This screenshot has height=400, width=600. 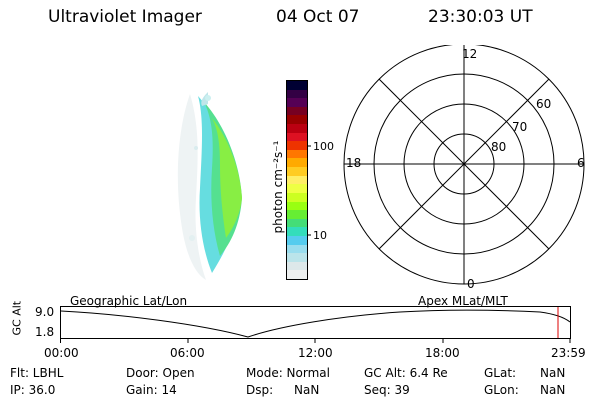 What do you see at coordinates (315, 324) in the screenshot?
I see `altitude-timeline` at bounding box center [315, 324].